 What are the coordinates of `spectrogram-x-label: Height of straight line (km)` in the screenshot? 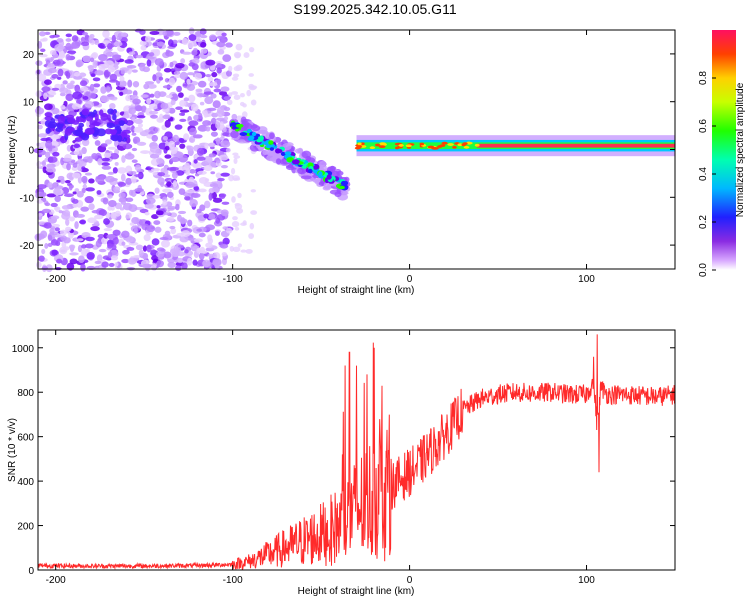 It's located at (356, 290).